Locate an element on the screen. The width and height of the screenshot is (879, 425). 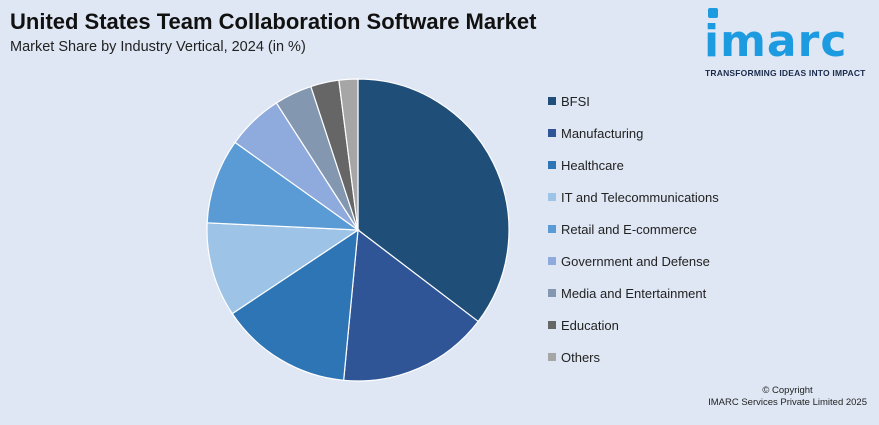
legend-item-education: Education is located at coordinates (633, 325).